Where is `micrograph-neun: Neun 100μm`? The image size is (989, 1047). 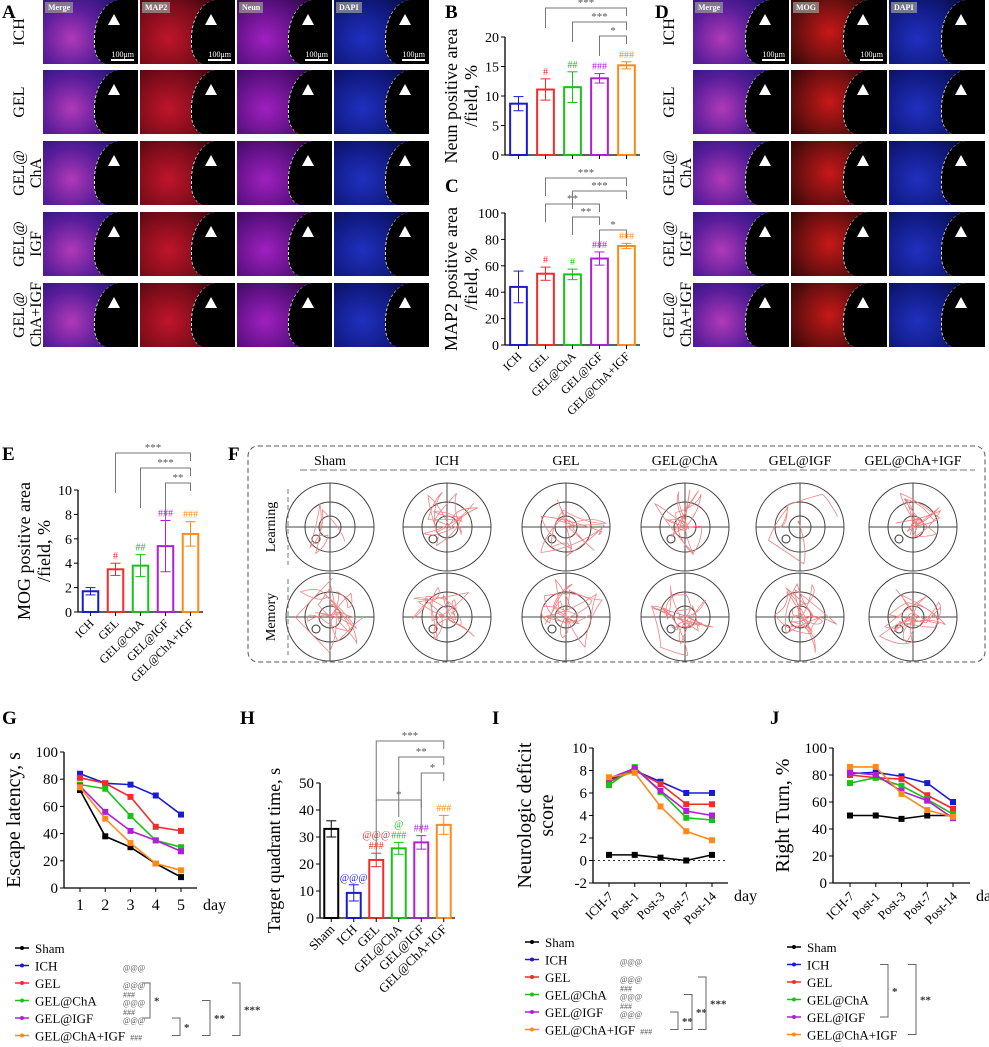 micrograph-neun: Neun 100μm is located at coordinates (284, 32).